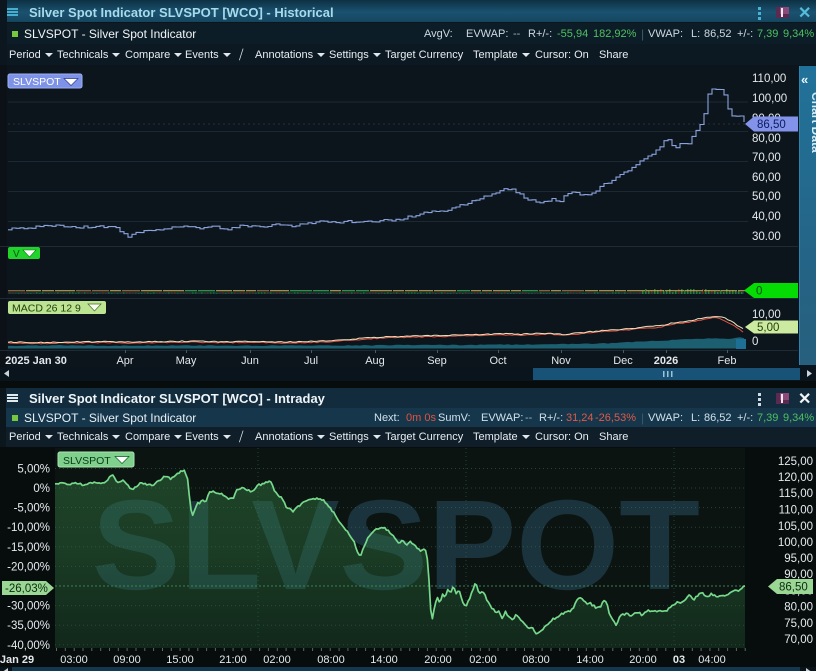 Image resolution: width=816 pixels, height=671 pixels. I want to click on svg-text: 50,00, so click(766, 197).